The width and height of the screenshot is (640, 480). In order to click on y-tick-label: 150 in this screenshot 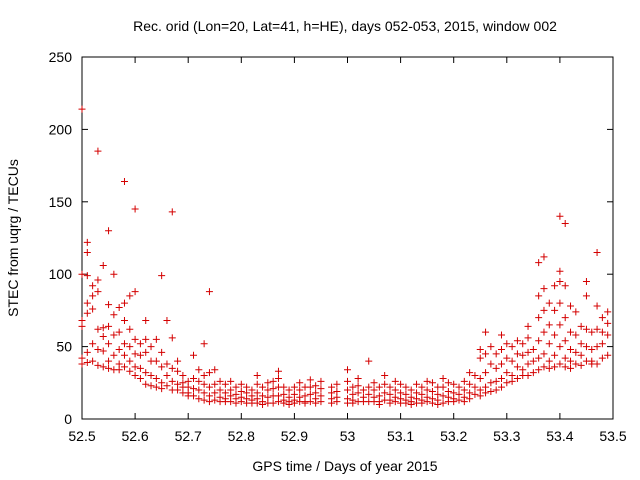, I will do `click(61, 202)`.